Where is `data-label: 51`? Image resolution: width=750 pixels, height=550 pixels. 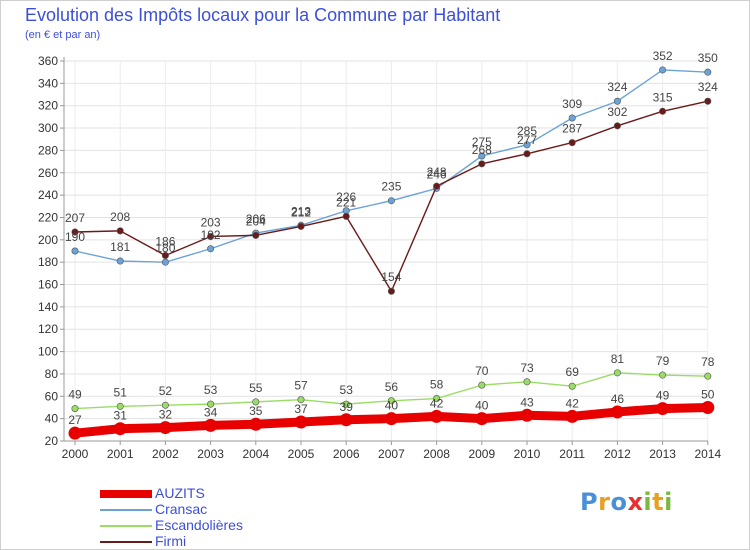
data-label: 51 is located at coordinates (121, 392).